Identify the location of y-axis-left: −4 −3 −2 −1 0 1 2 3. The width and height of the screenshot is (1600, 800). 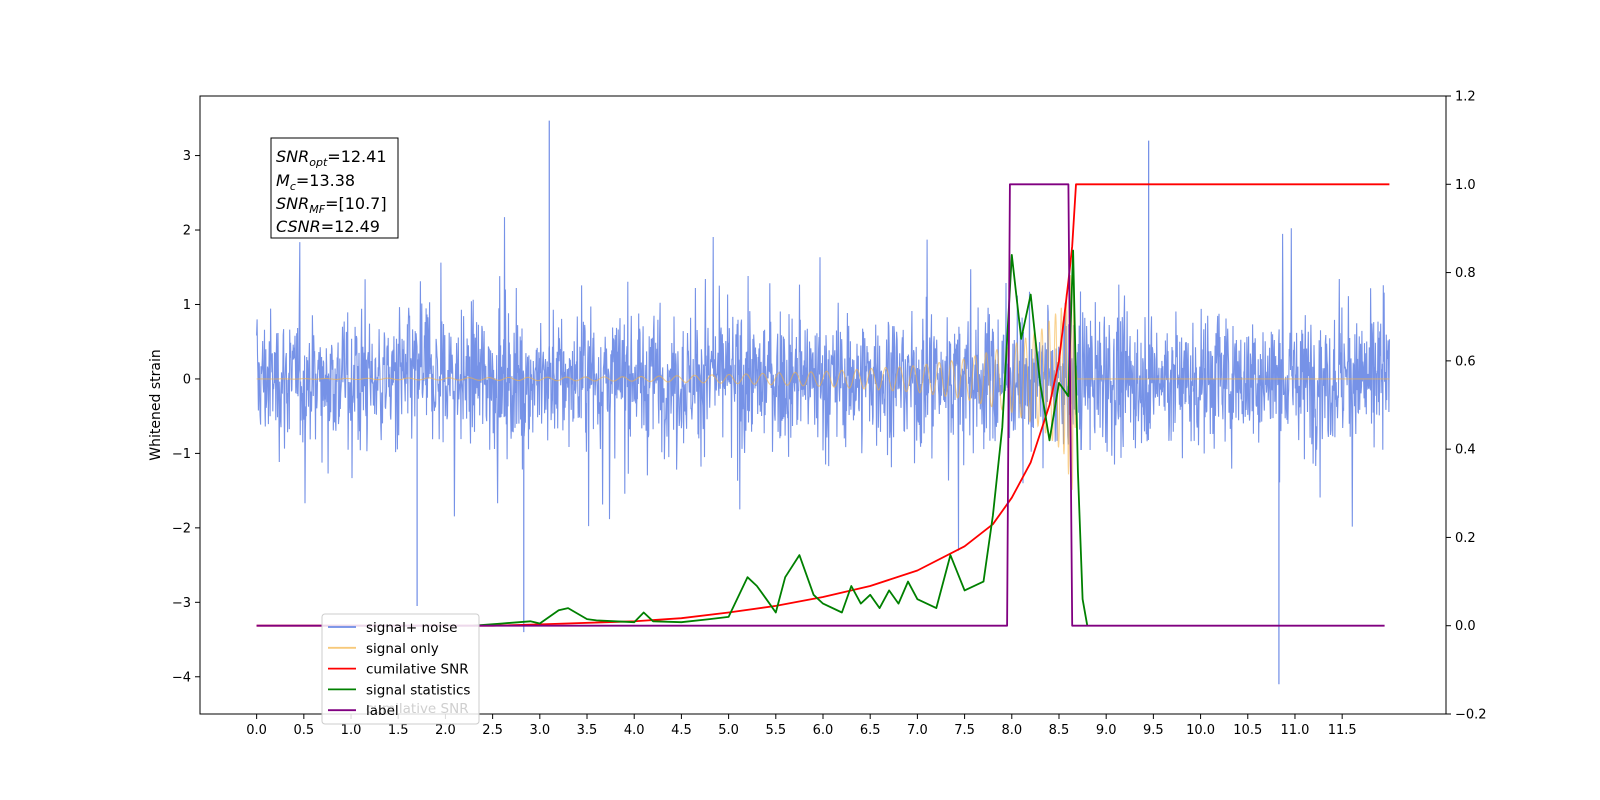
(186, 417).